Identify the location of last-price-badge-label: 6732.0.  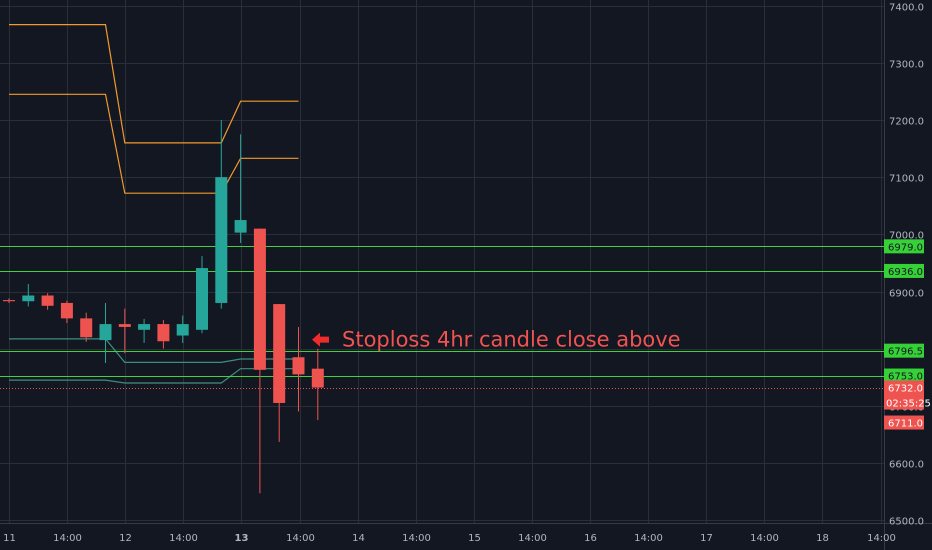
(905, 389).